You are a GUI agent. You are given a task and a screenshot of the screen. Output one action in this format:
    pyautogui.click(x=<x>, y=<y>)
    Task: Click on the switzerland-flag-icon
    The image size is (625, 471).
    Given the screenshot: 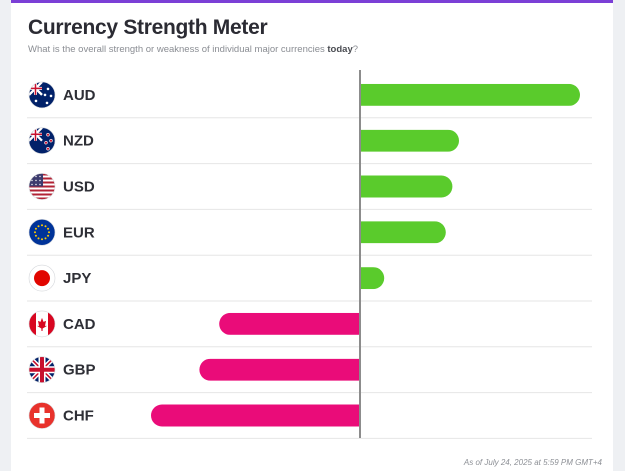 What is the action you would take?
    pyautogui.click(x=42, y=415)
    